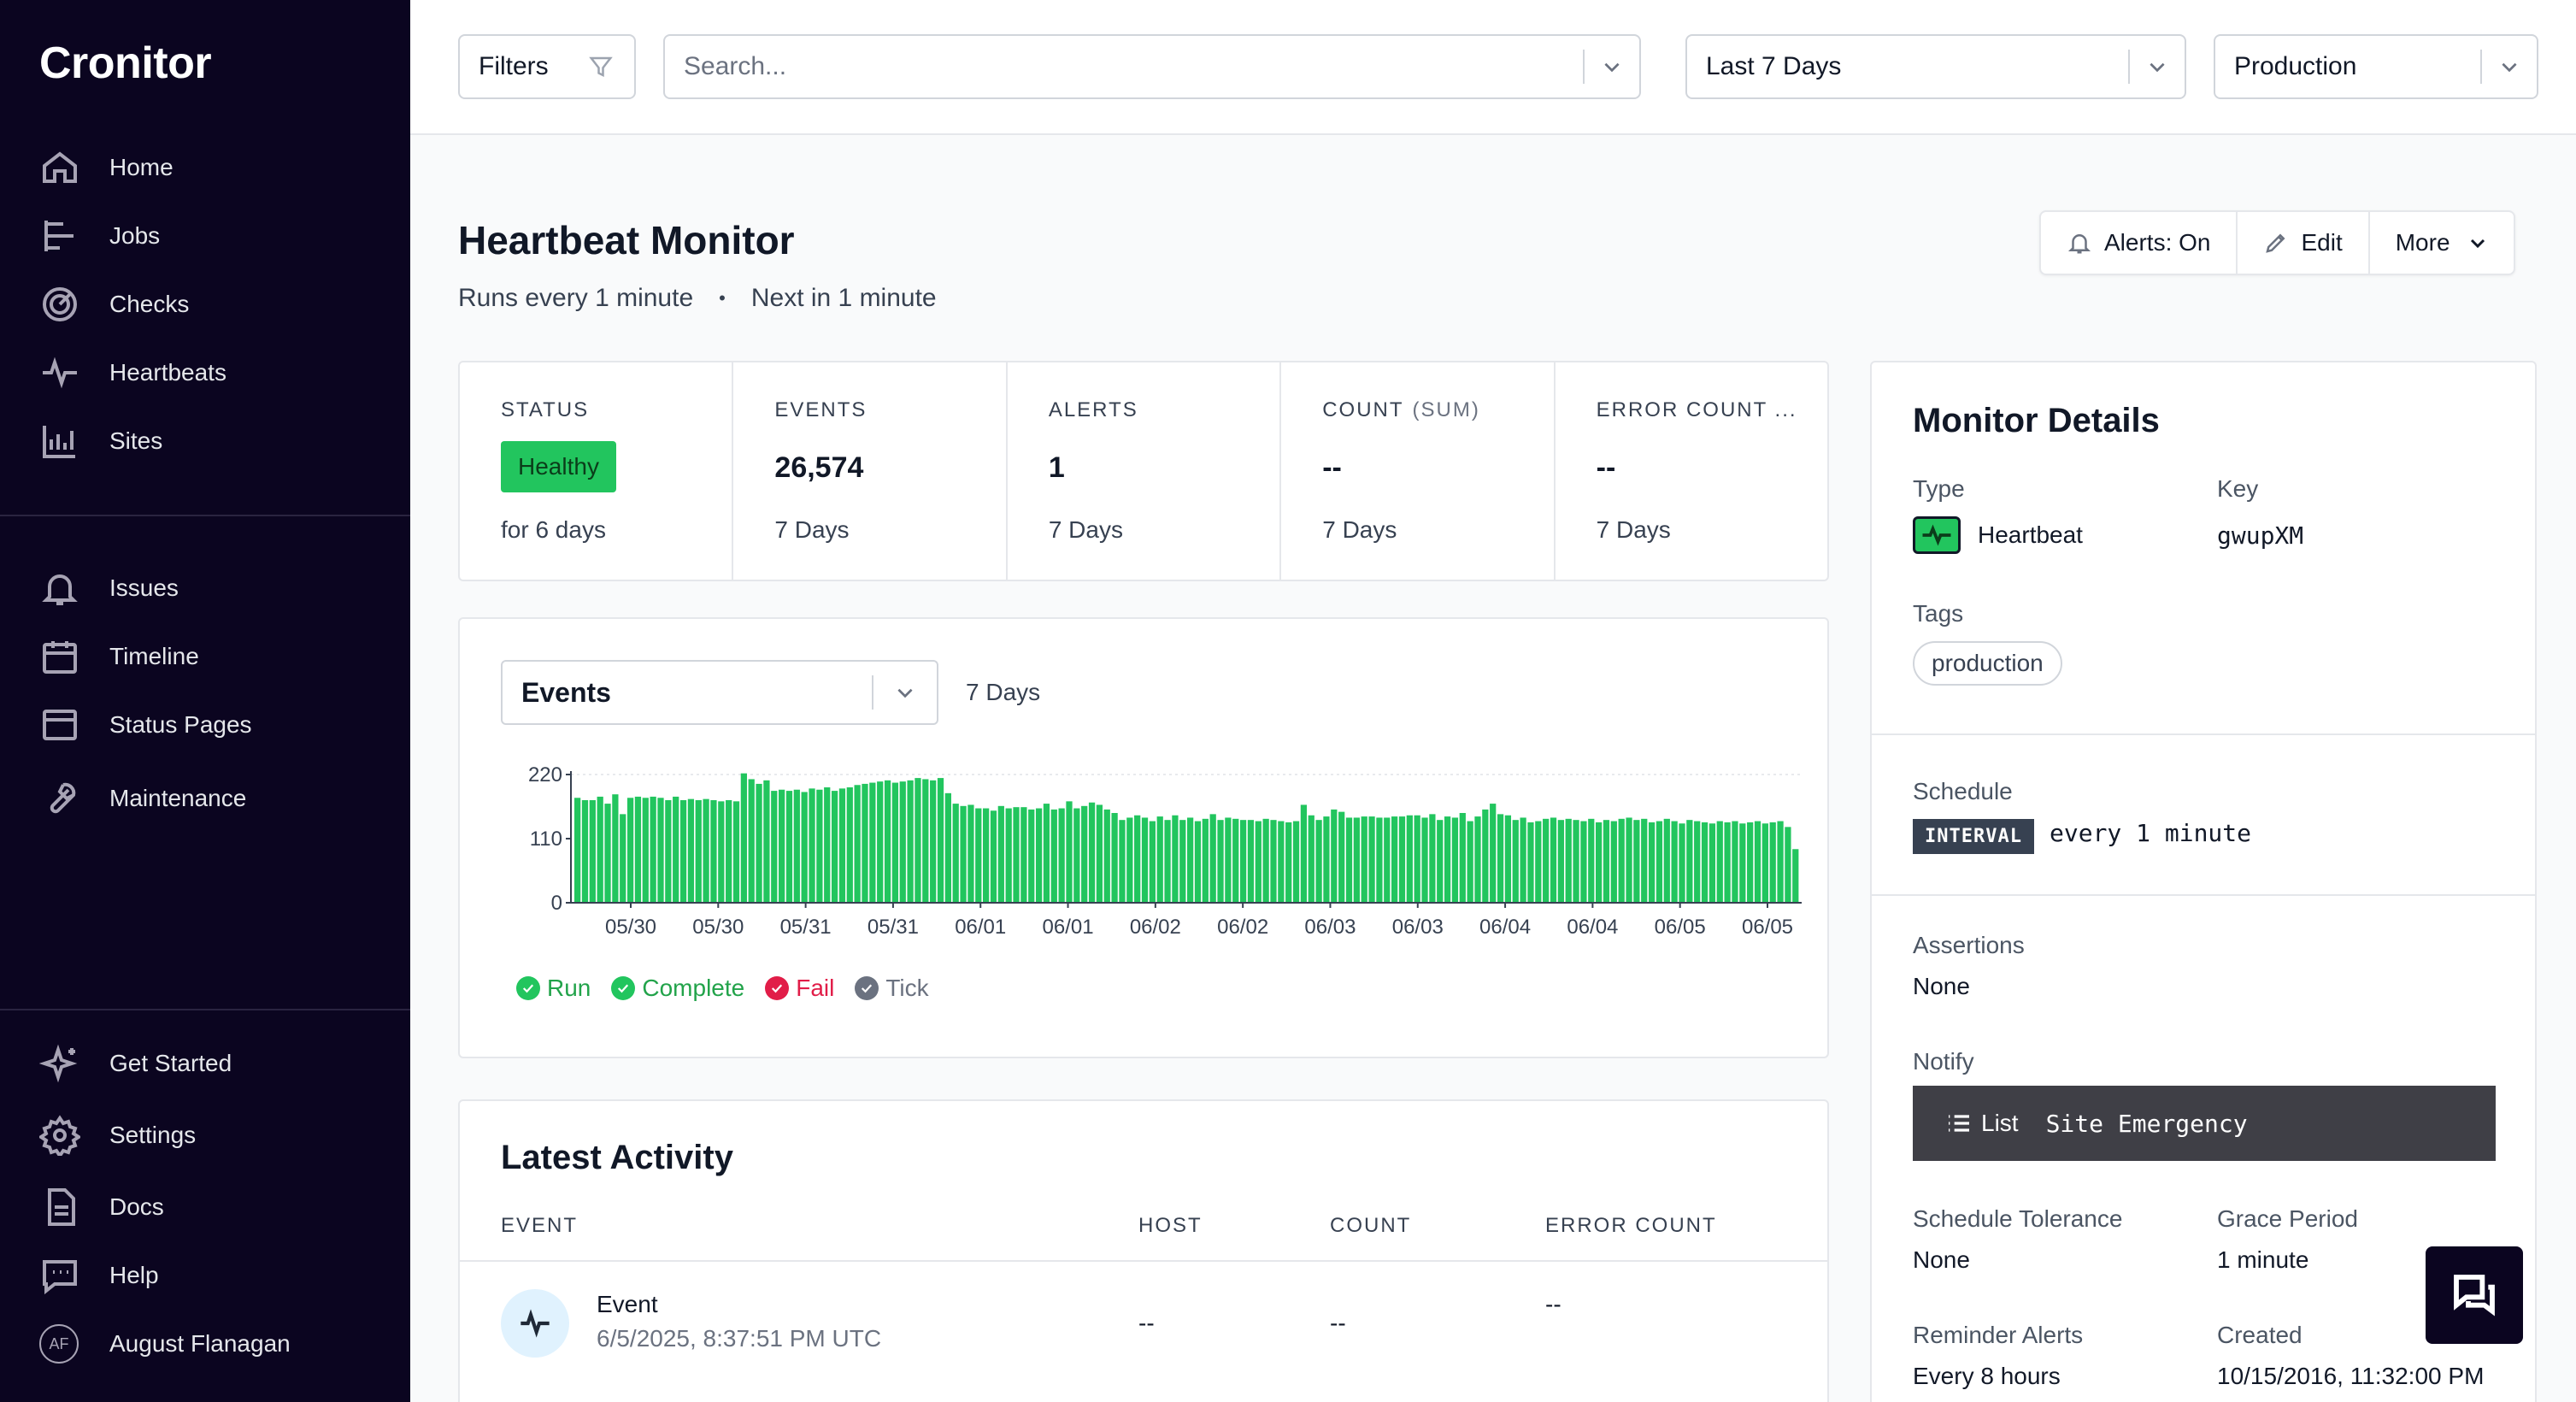  Describe the element at coordinates (2204, 1123) in the screenshot. I see `notify-list: List Site Emergency` at that location.